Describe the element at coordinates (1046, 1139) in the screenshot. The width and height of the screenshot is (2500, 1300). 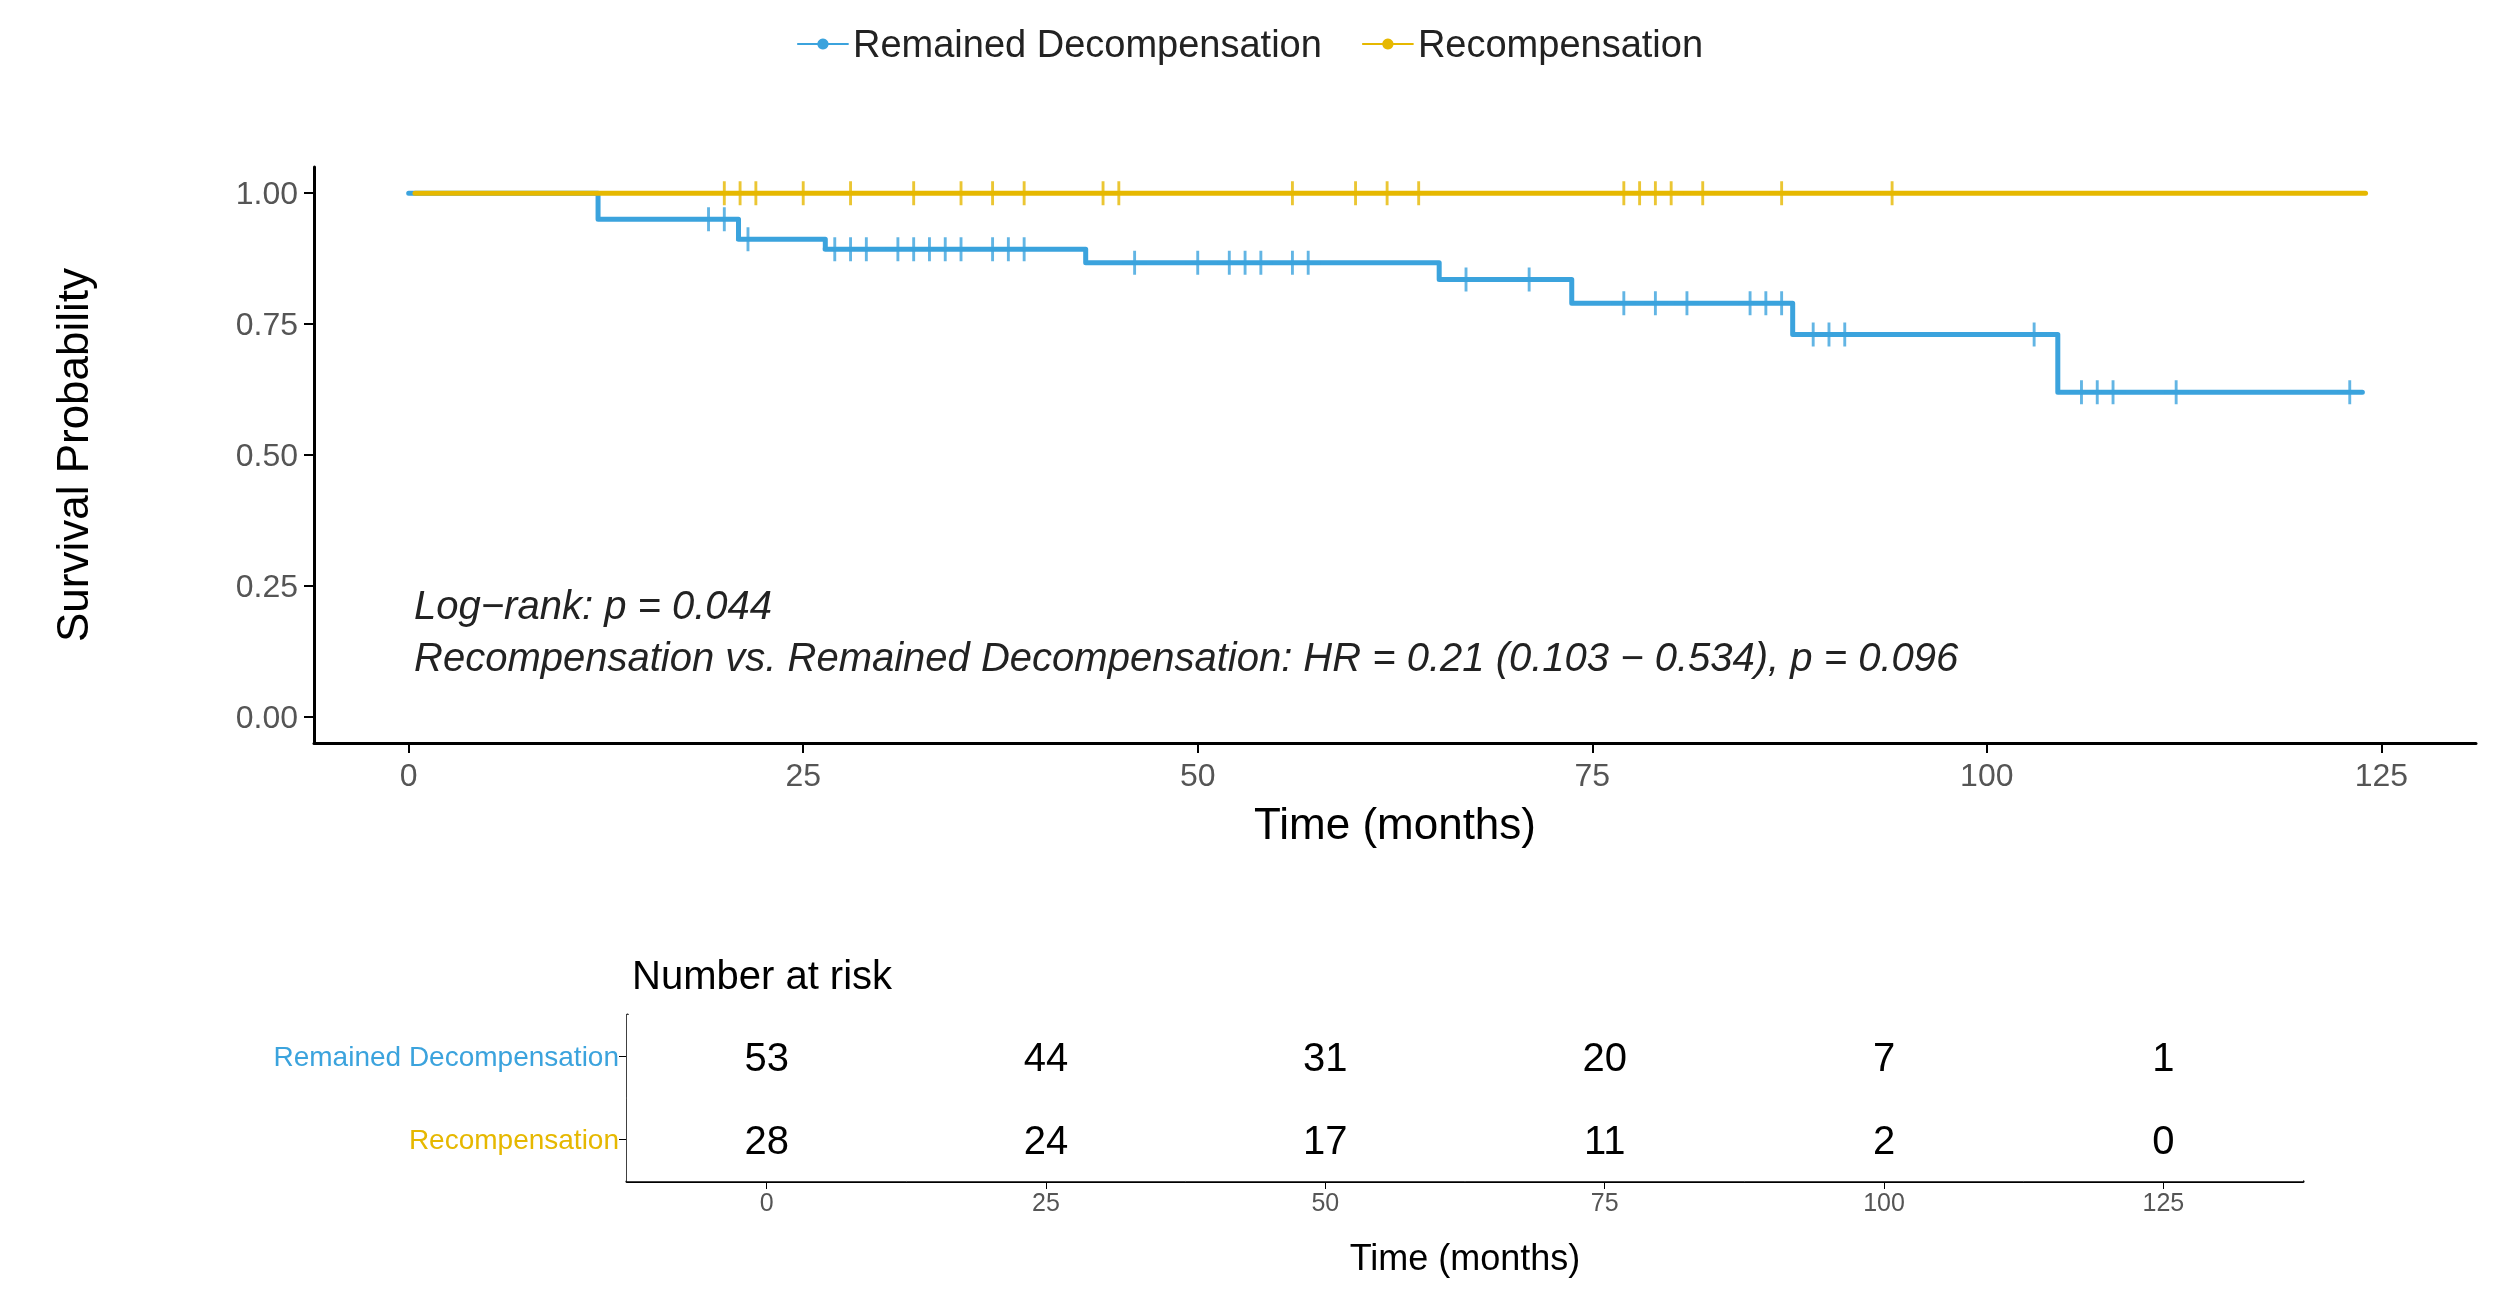
I see `data-label: 24` at that location.